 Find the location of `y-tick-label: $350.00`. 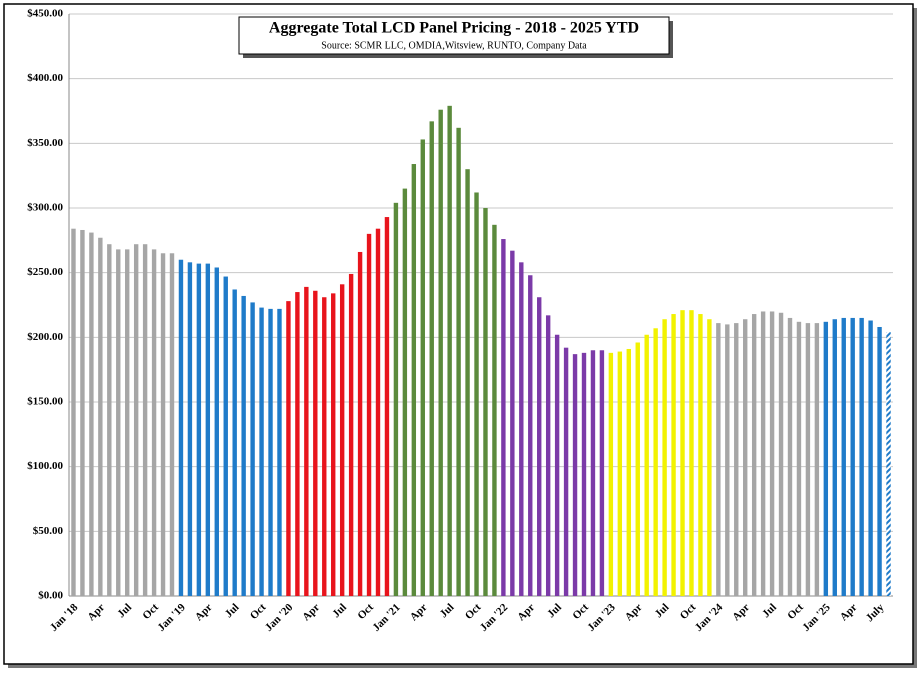

y-tick-label: $350.00 is located at coordinates (45, 143).